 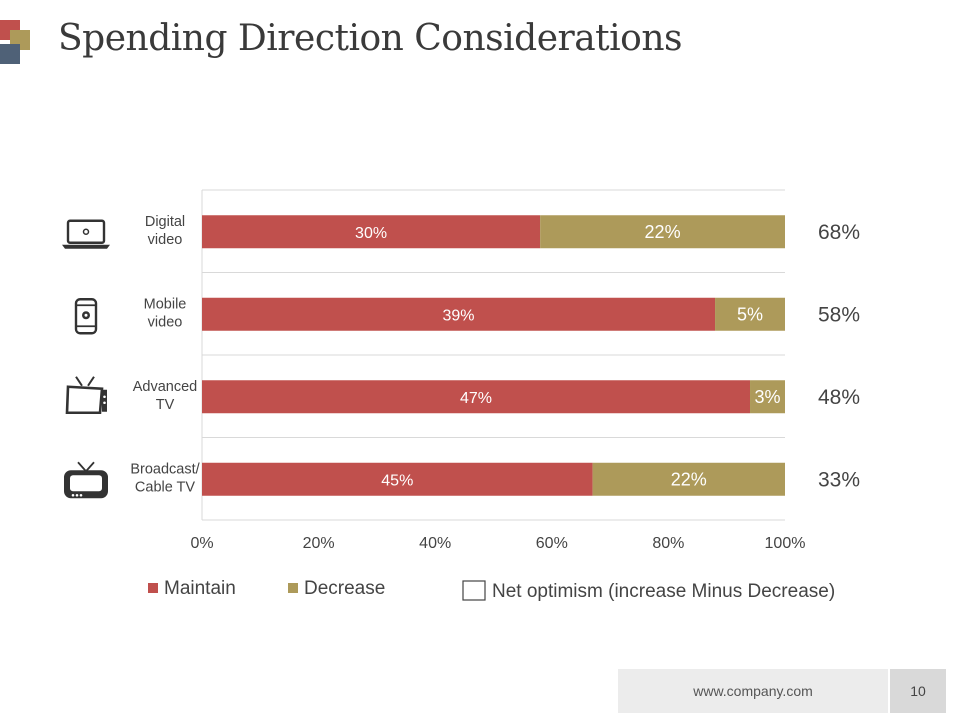 What do you see at coordinates (165, 478) in the screenshot?
I see `category-label: Broadcast/Cable TV` at bounding box center [165, 478].